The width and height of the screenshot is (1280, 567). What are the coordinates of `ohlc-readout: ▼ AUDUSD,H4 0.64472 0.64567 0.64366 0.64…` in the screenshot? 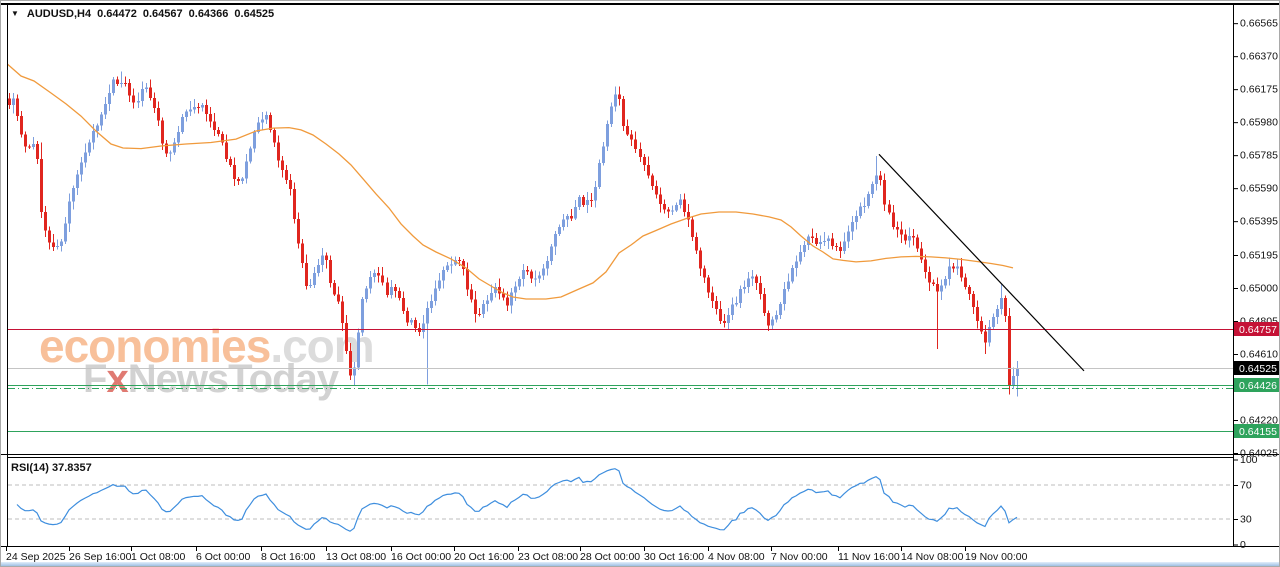 It's located at (142, 14).